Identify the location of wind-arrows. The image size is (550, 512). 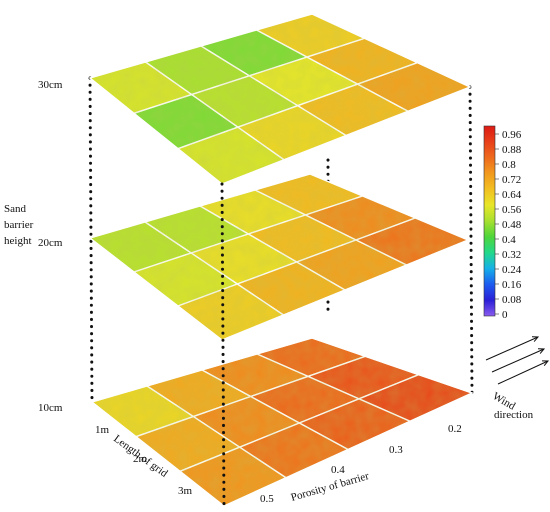
(517, 360).